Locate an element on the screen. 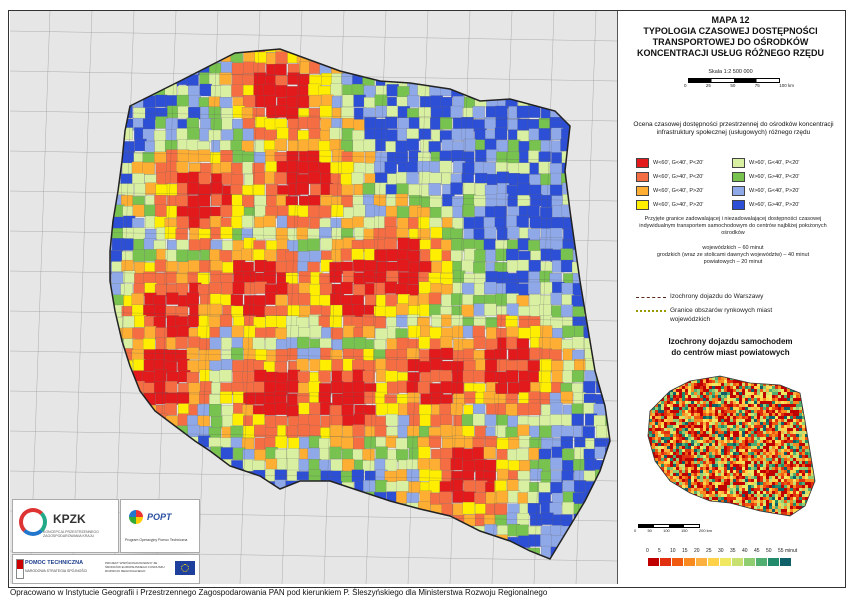 The height and width of the screenshot is (606, 851). pomoc-subtitle: NARODOWA STRATEGIA SPÓJNOŚCI is located at coordinates (56, 571).